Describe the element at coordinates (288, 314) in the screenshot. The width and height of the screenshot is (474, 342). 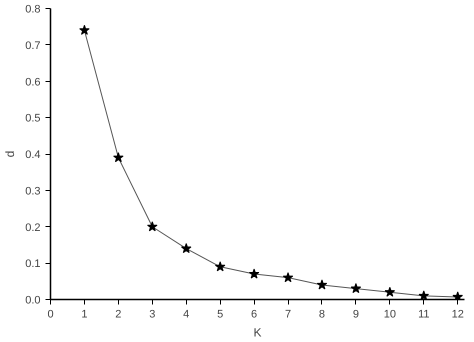
I see `x-tick-label: 7` at that location.